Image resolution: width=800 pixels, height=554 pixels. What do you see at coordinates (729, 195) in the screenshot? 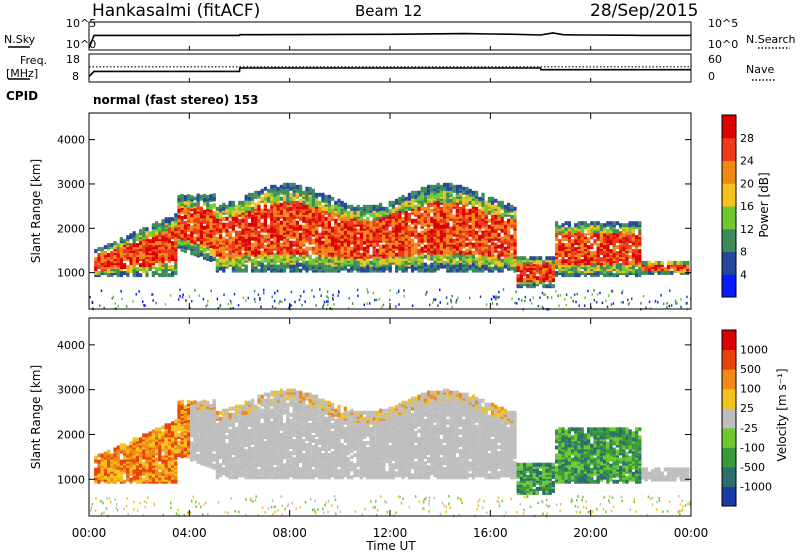
I see `colorbar-segment` at bounding box center [729, 195].